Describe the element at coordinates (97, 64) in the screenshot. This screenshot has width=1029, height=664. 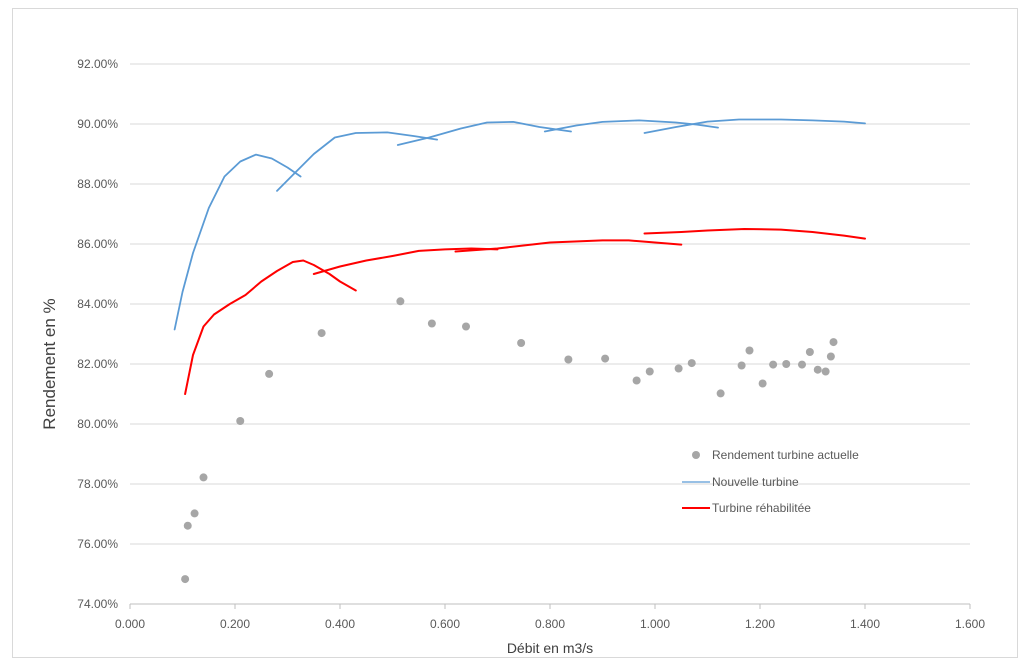
I see `y-tick-label: 92.00%` at that location.